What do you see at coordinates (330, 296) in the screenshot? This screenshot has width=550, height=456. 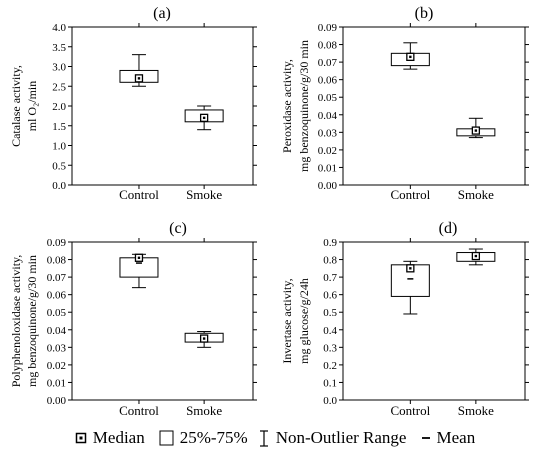 I see `y-tick-label: 0.6` at bounding box center [330, 296].